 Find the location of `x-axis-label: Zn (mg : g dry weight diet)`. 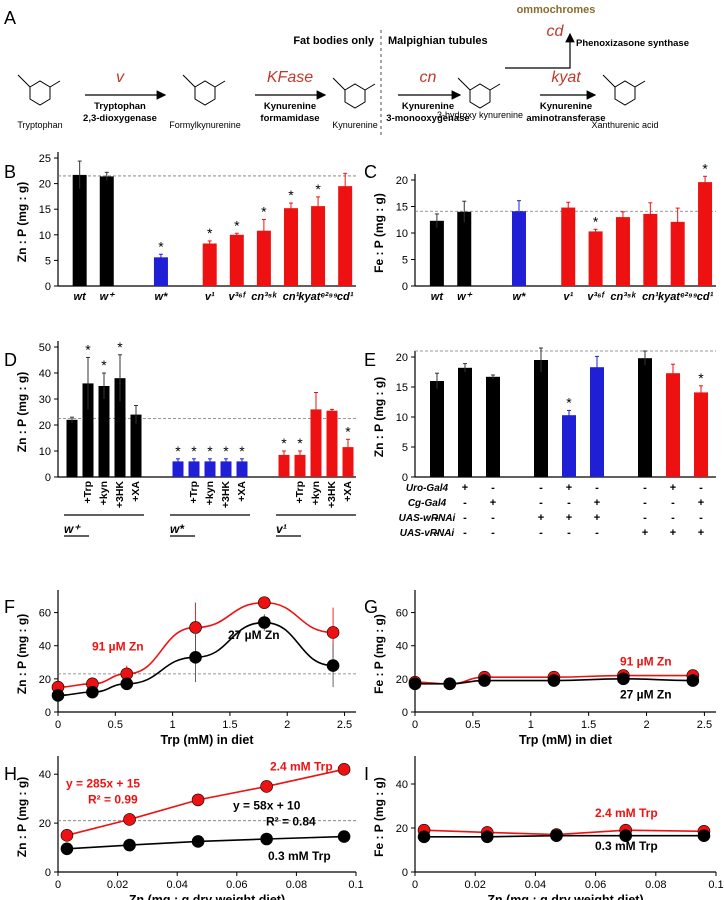

x-axis-label: Zn (mg : g dry weight diet) is located at coordinates (565, 896).